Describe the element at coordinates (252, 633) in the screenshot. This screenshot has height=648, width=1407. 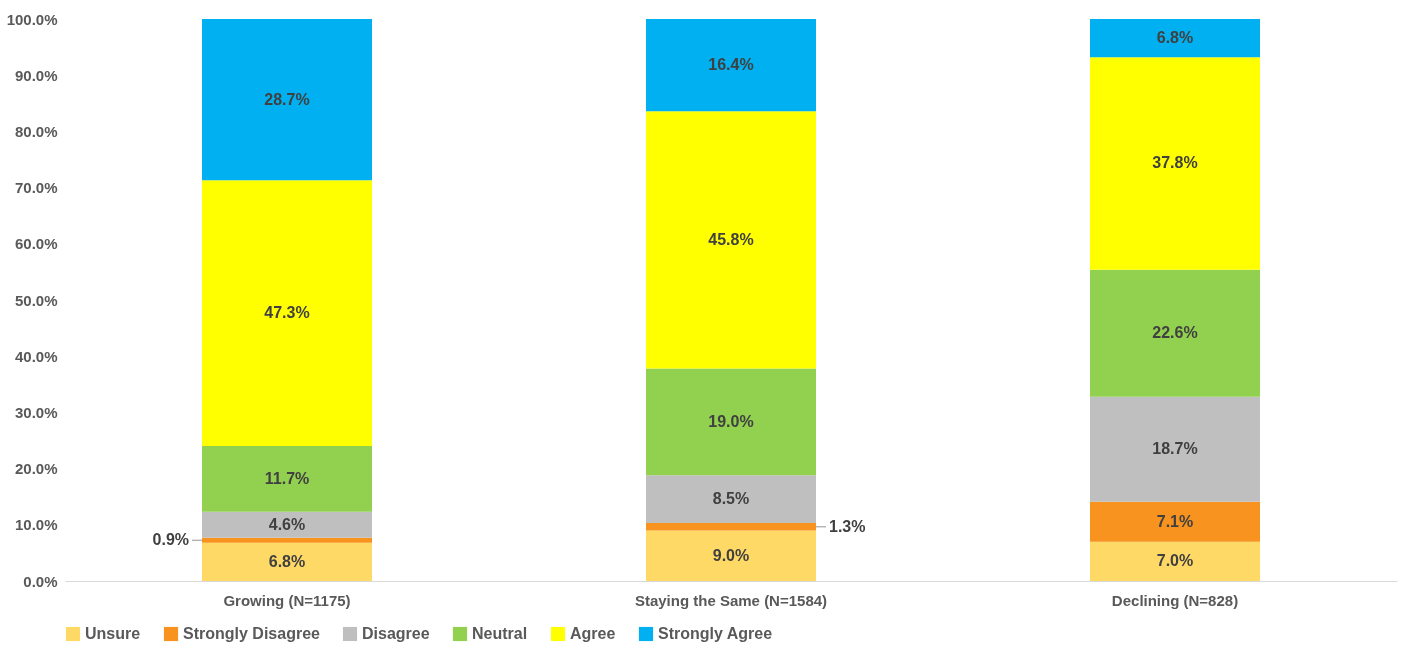
I see `legend-label: Strongly Disagree` at that location.